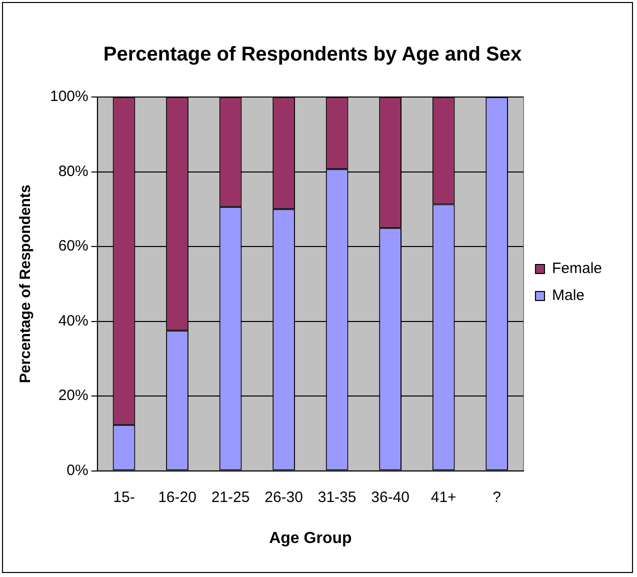 The height and width of the screenshot is (577, 637). I want to click on legend-label: Female, so click(577, 269).